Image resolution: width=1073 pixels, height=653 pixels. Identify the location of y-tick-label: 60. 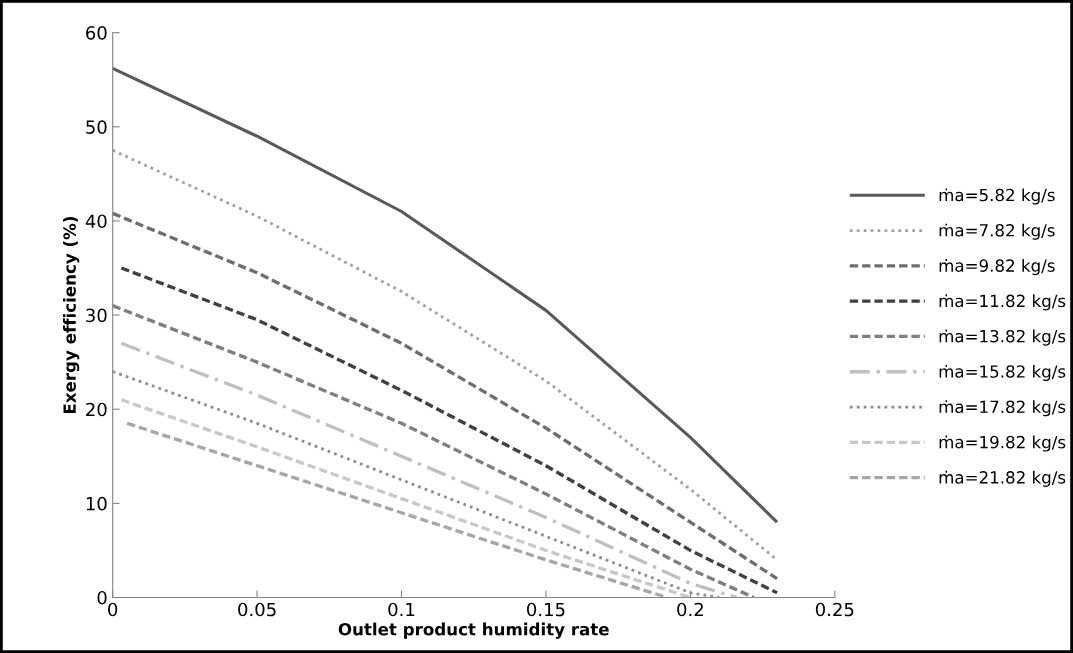
(96, 33).